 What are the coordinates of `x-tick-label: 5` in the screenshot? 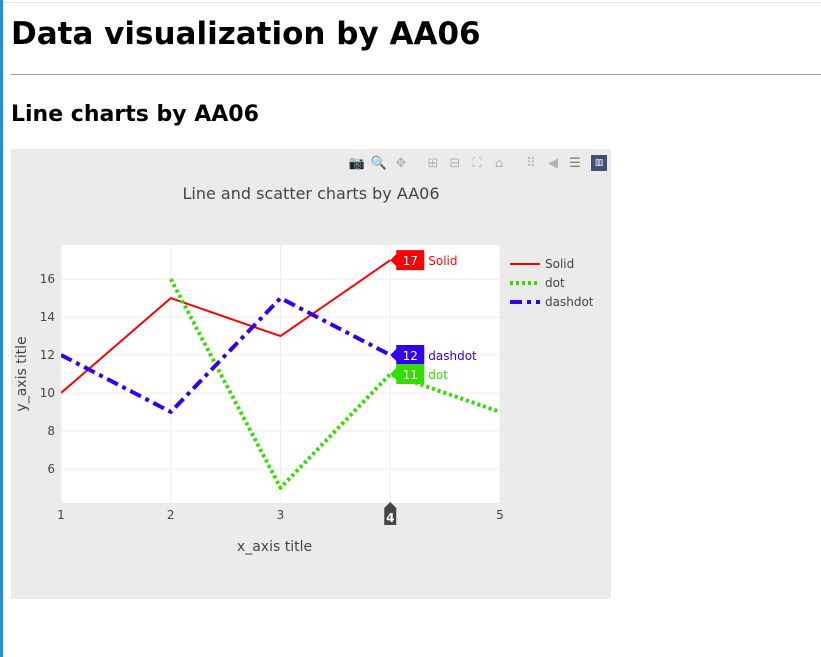 It's located at (500, 515).